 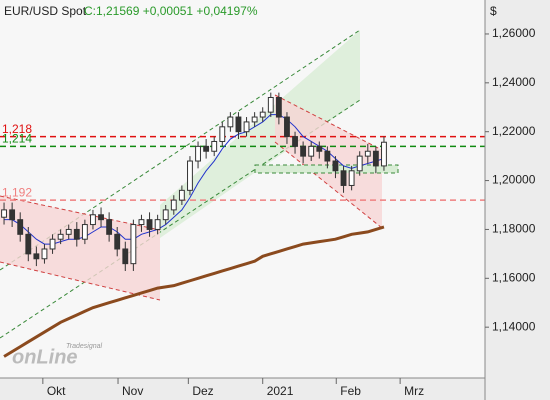 I want to click on chart-title: EUR/USD Spot, so click(x=45, y=11).